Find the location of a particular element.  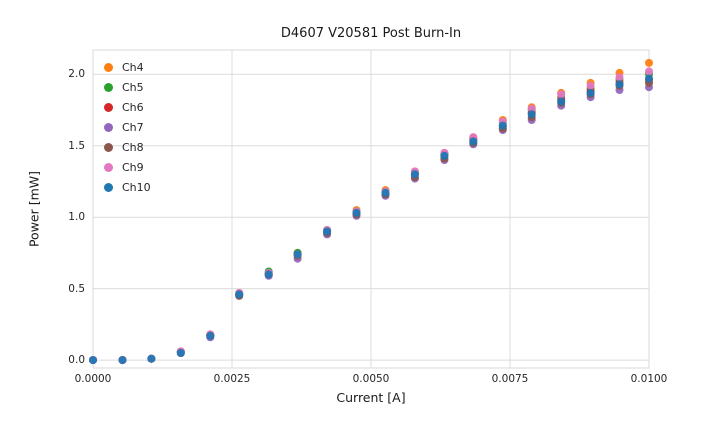

y-tick-label: 0.0 is located at coordinates (76, 360).